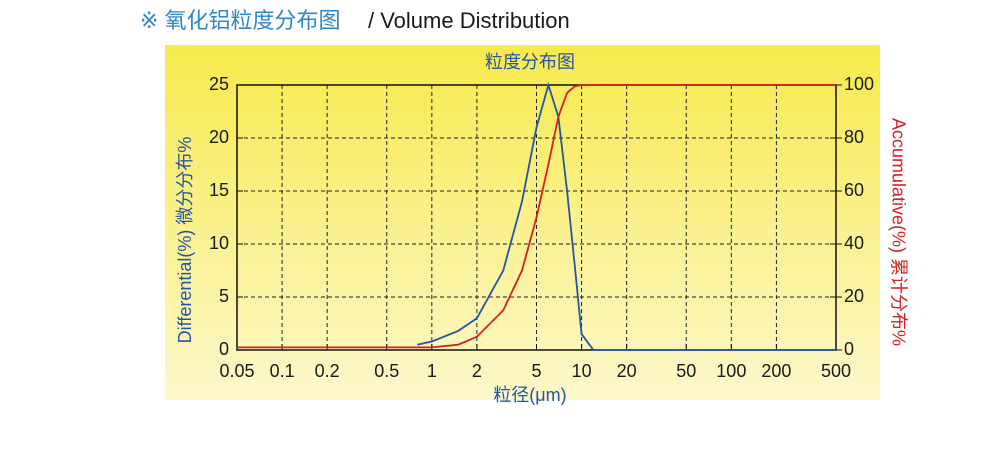 The image size is (1000, 458). What do you see at coordinates (530, 62) in the screenshot?
I see `chart-title: 粒度分布图` at bounding box center [530, 62].